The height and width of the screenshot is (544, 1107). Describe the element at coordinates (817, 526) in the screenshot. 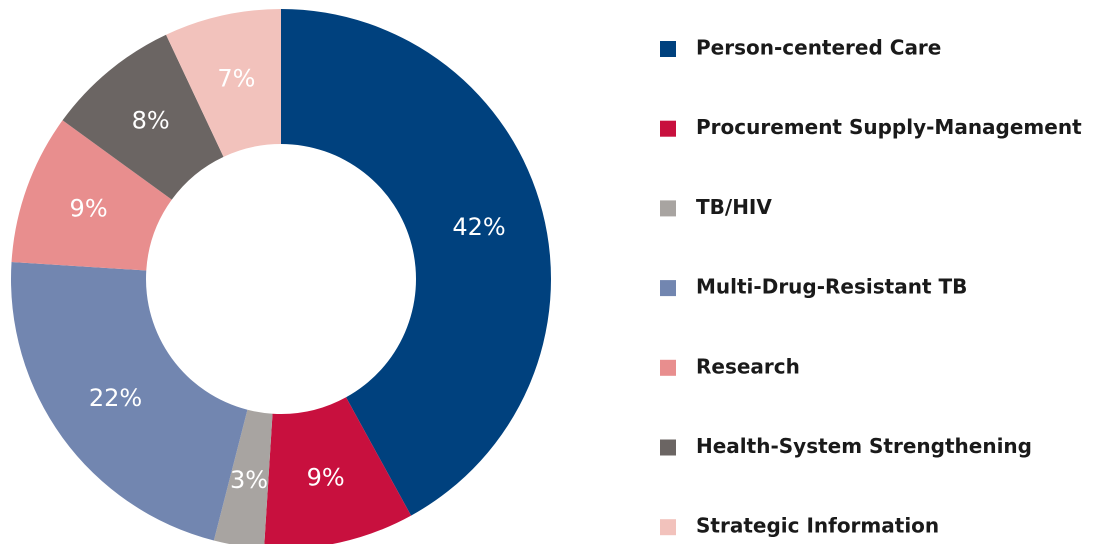

I see `legend-label: Strategic Information` at that location.